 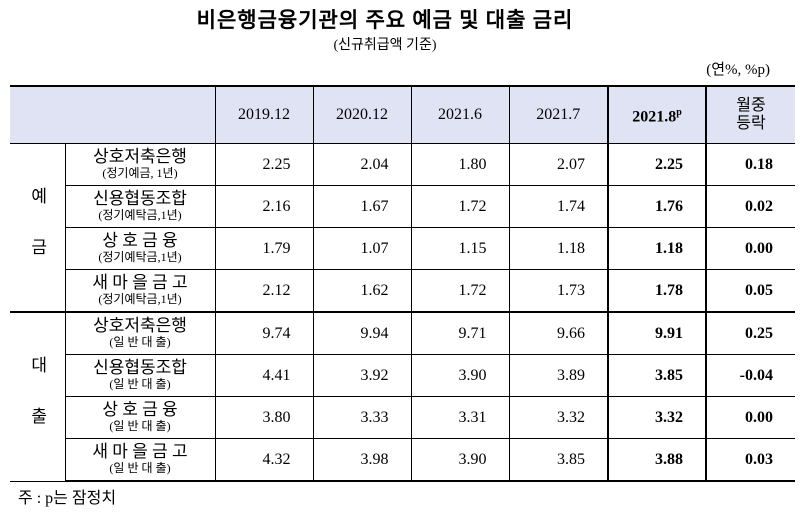 I want to click on column-header: 월중 등락, so click(x=750, y=114).